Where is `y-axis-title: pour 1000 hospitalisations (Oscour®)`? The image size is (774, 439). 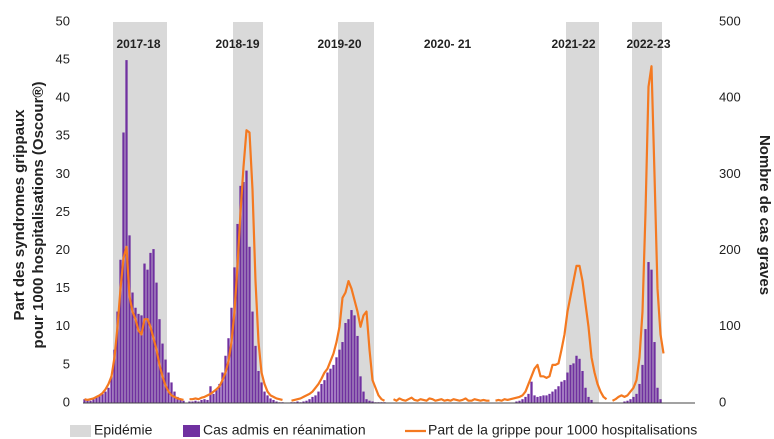
y-axis-title: pour 1000 hospitalisations (Oscour®) is located at coordinates (38, 215).